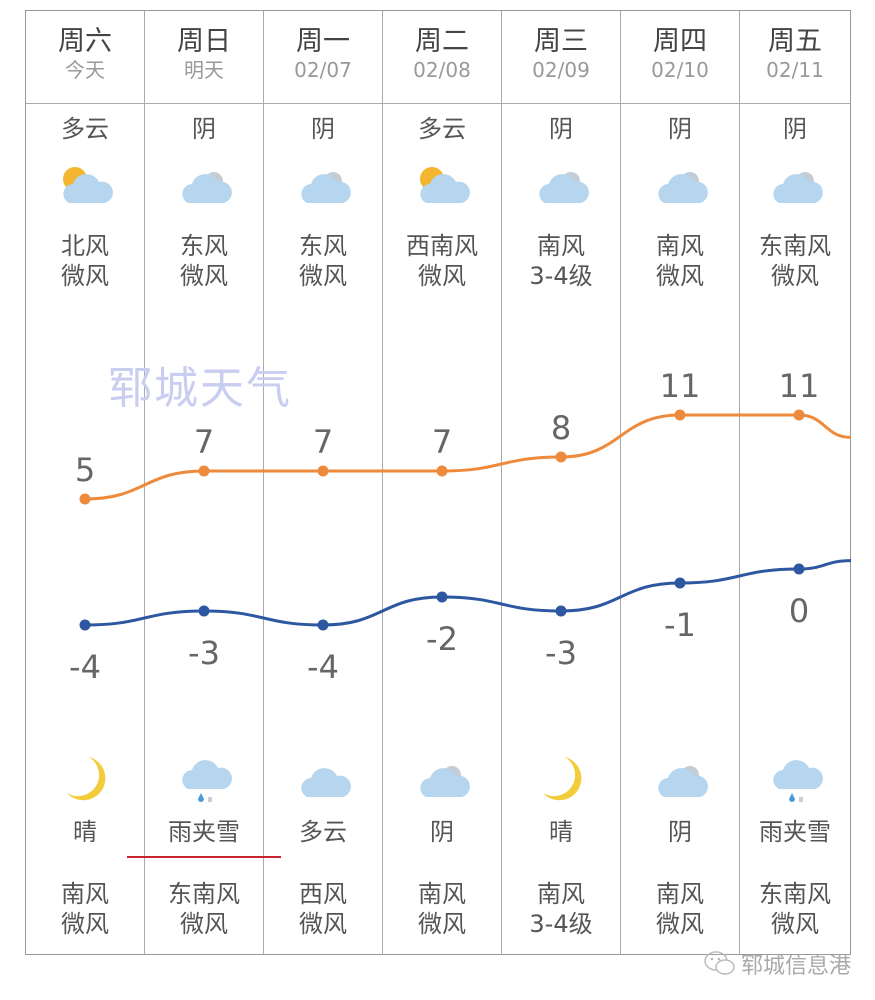 The width and height of the screenshot is (875, 1000). Describe the element at coordinates (795, 70) in the screenshot. I see `date: 02/11` at that location.